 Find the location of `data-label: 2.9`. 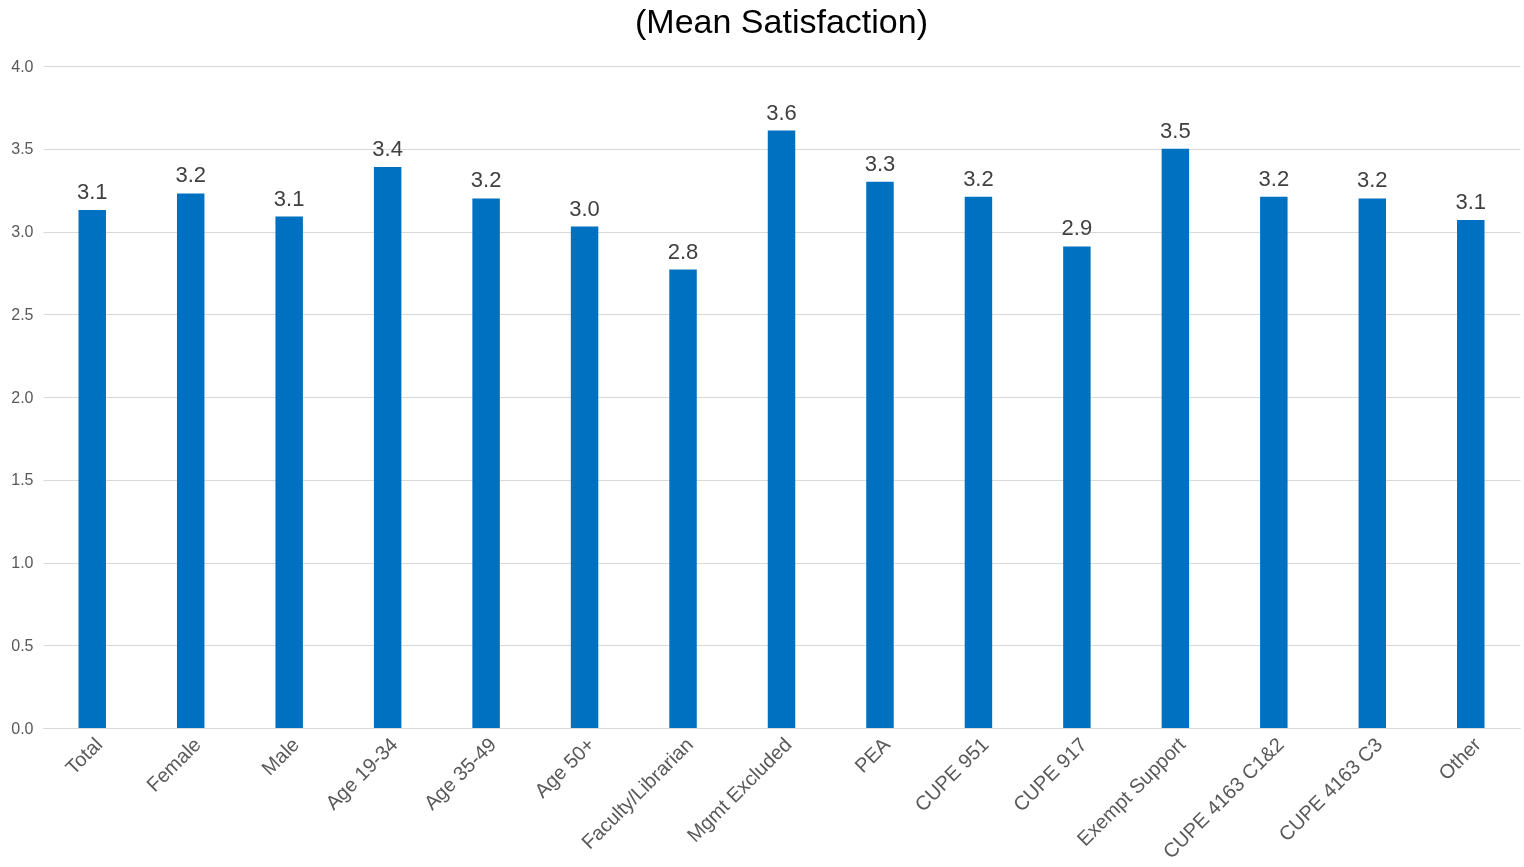

data-label: 2.9 is located at coordinates (1077, 228).